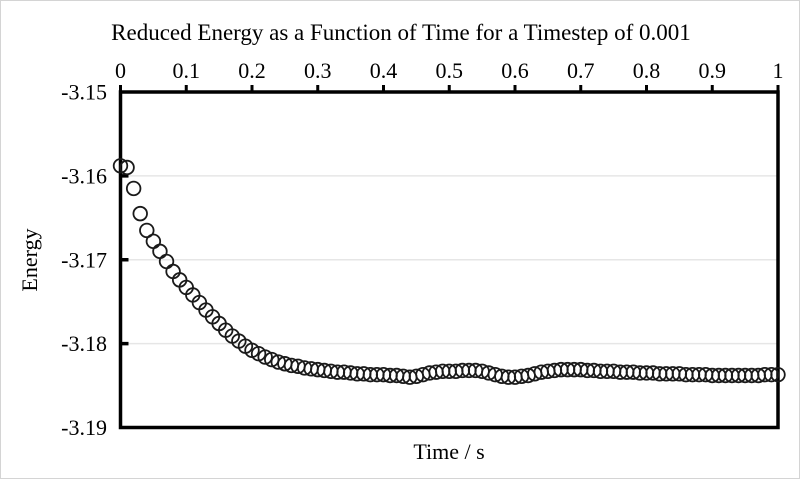 The height and width of the screenshot is (479, 800). I want to click on y-tick-label: -3.18, so click(84, 343).